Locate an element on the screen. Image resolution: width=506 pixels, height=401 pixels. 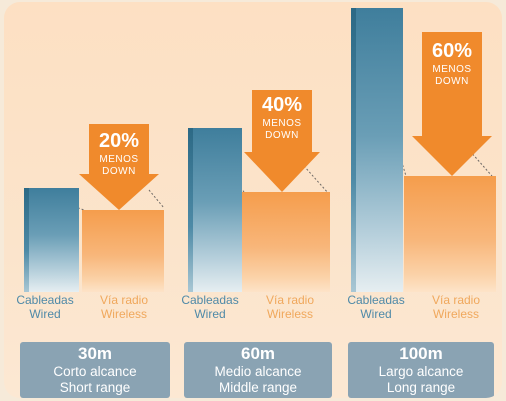
wired-bar-100m is located at coordinates (377, 150).